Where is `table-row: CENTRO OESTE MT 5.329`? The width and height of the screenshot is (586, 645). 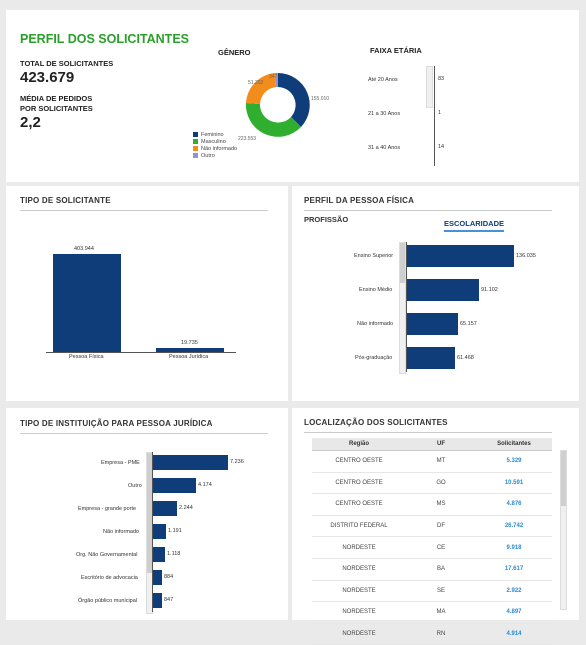 table-row: CENTRO OESTE MT 5.329 is located at coordinates (432, 461).